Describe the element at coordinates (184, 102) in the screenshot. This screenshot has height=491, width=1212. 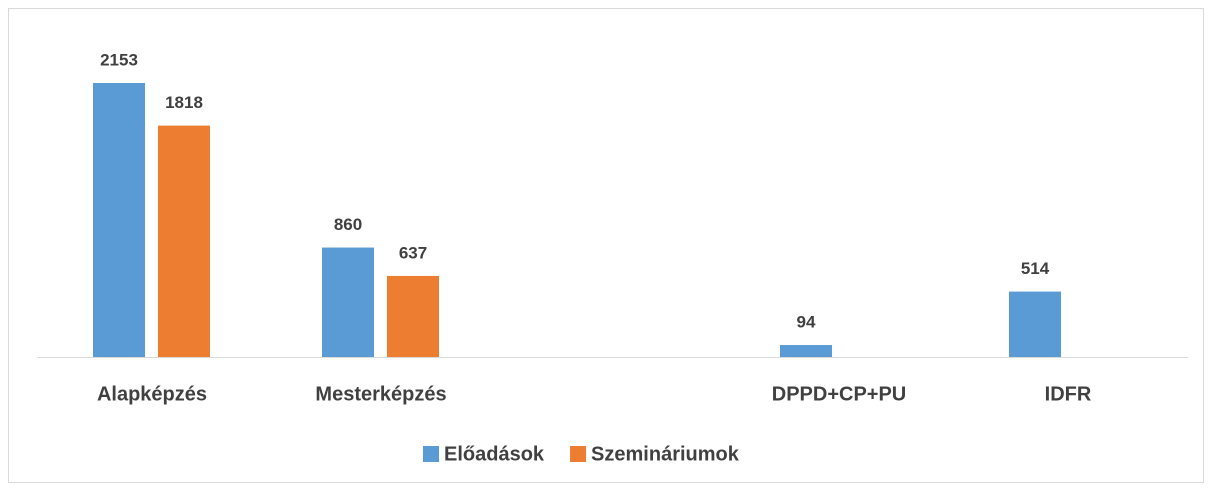
I see `data-label: 1818` at that location.